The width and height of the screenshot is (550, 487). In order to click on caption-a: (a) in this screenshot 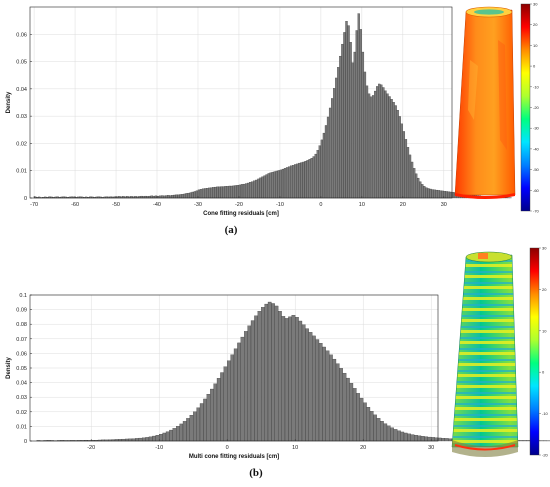, I will do `click(231, 230)`.